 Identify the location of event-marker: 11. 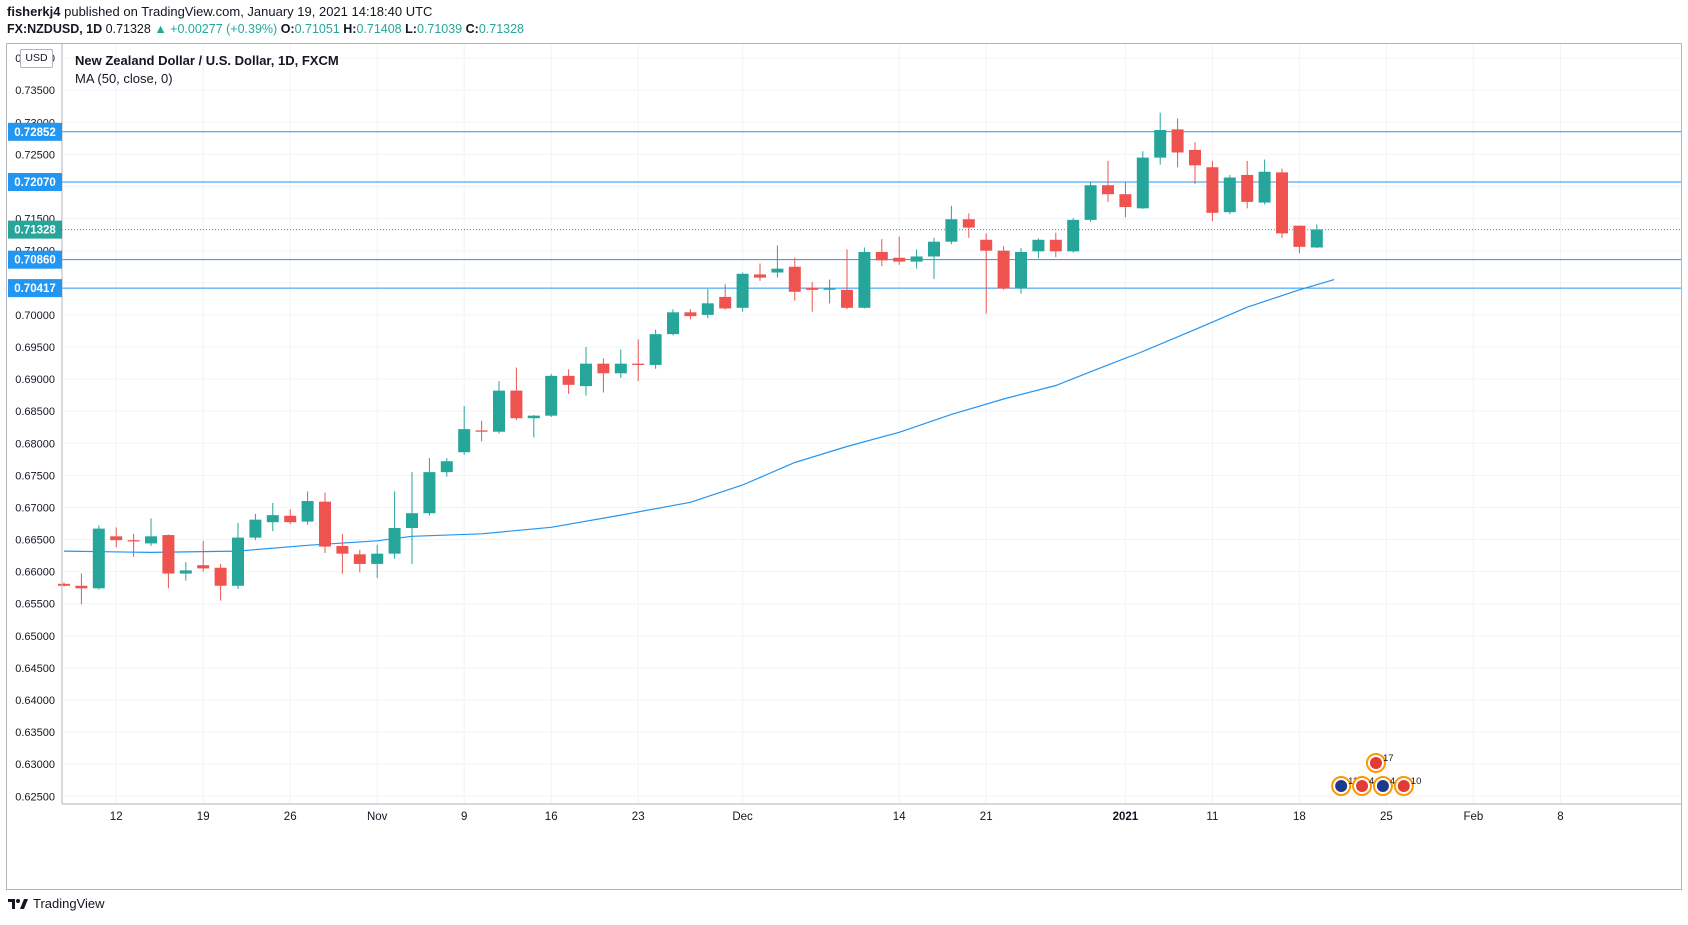
(1344, 786).